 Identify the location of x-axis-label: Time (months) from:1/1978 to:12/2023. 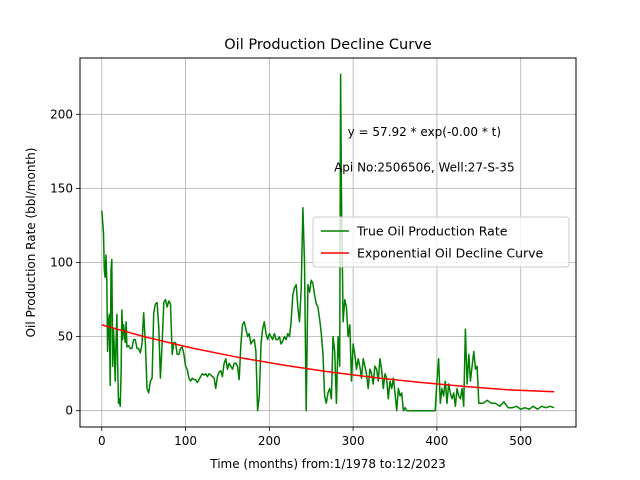
(327, 464).